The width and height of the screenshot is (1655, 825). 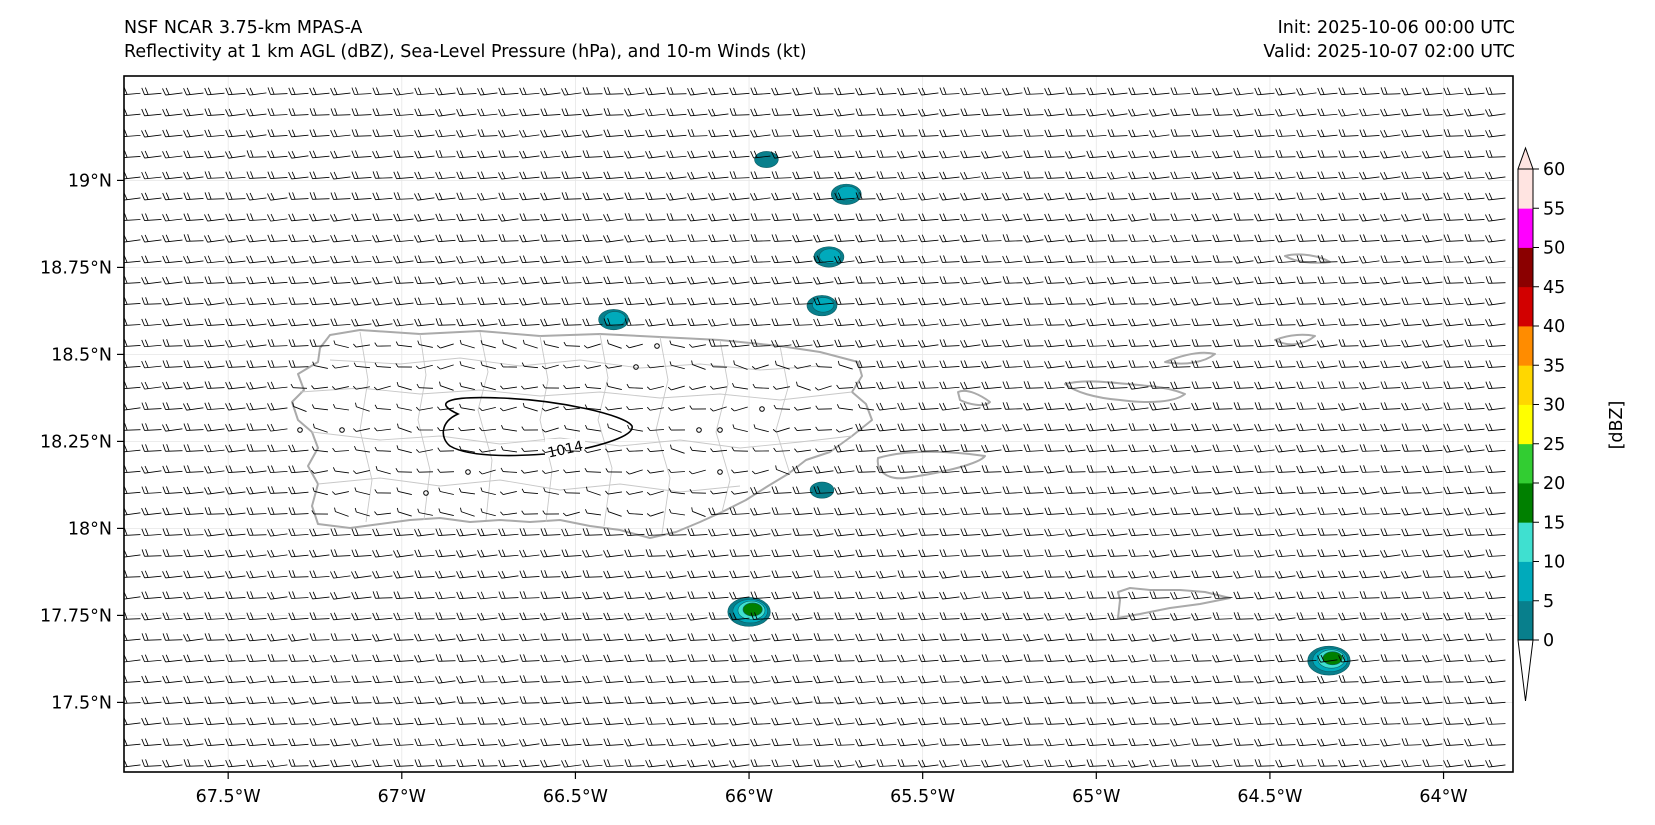 What do you see at coordinates (1525, 620) in the screenshot?
I see `colorbar-segment` at bounding box center [1525, 620].